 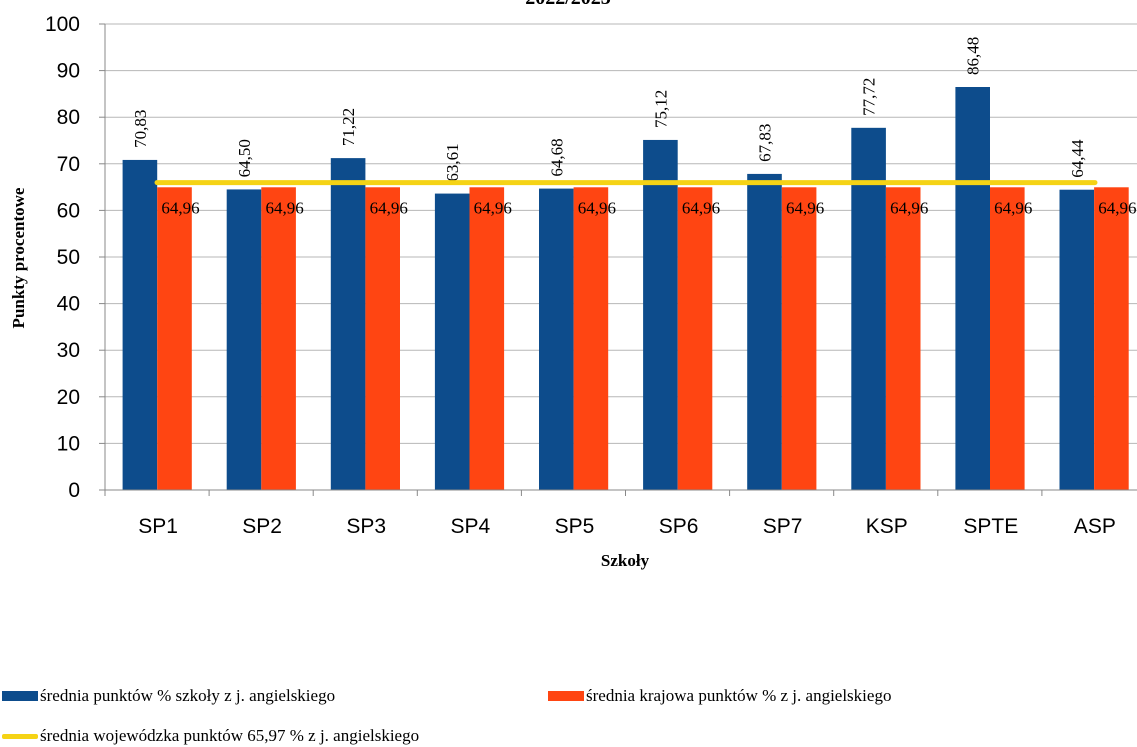 What do you see at coordinates (18, 257) in the screenshot?
I see `y-axis-title: Punkty procentowe` at bounding box center [18, 257].